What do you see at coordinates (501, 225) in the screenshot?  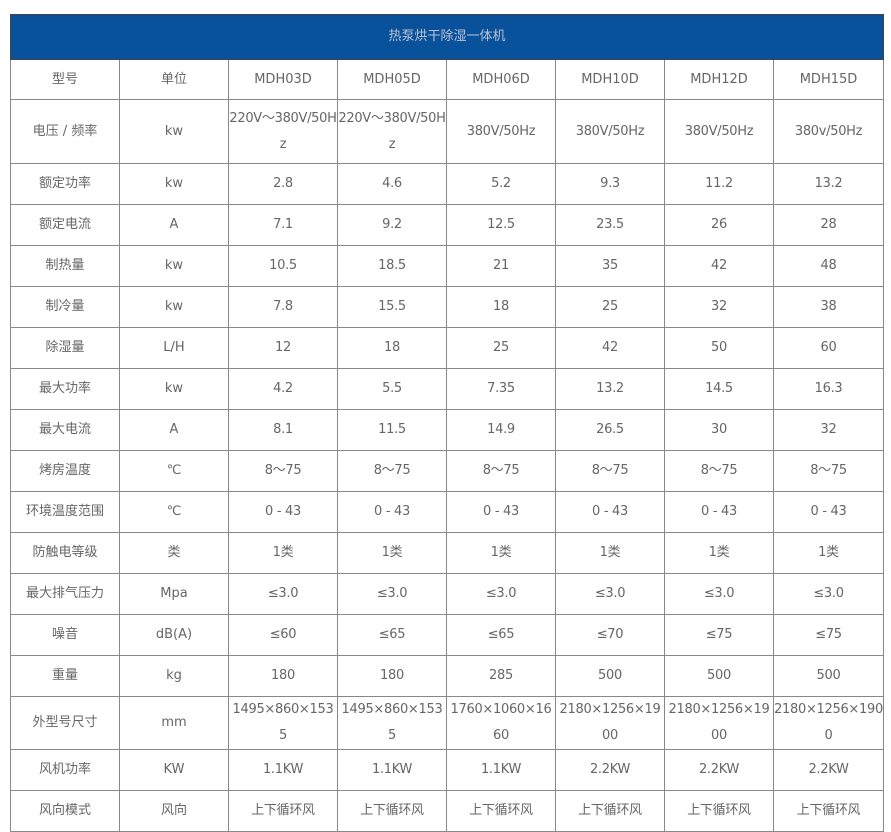 I see `cell-value: 12.5` at bounding box center [501, 225].